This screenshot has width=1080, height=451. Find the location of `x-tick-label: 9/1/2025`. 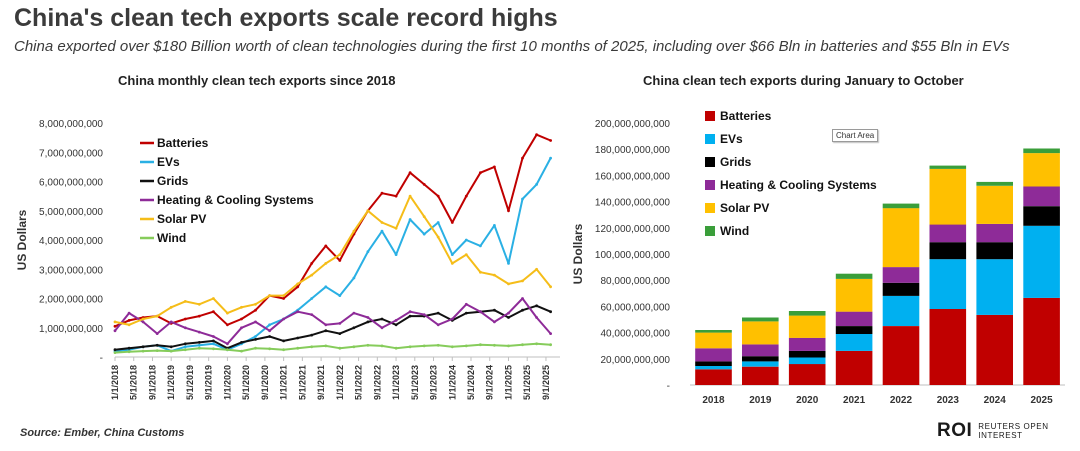

x-tick-label: 9/1/2025 is located at coordinates (546, 382).